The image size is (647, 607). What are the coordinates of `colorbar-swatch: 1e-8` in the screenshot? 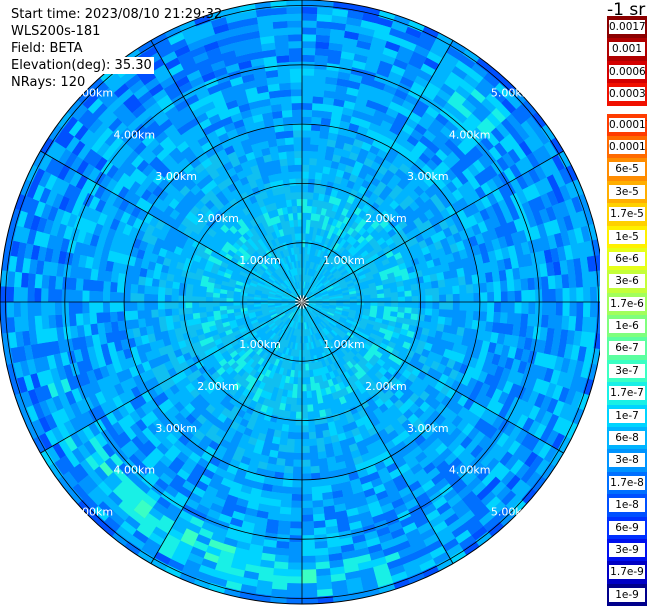 It's located at (627, 505).